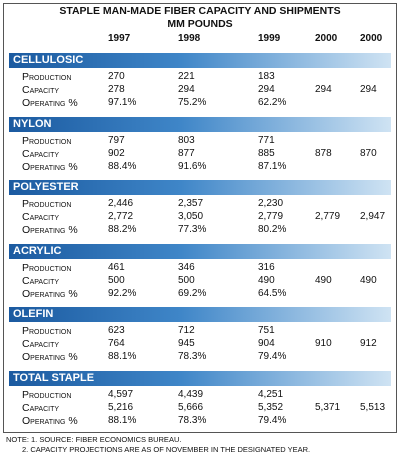 The image size is (400, 464). Describe the element at coordinates (200, 251) in the screenshot. I see `section-header: ACRYLIC` at that location.